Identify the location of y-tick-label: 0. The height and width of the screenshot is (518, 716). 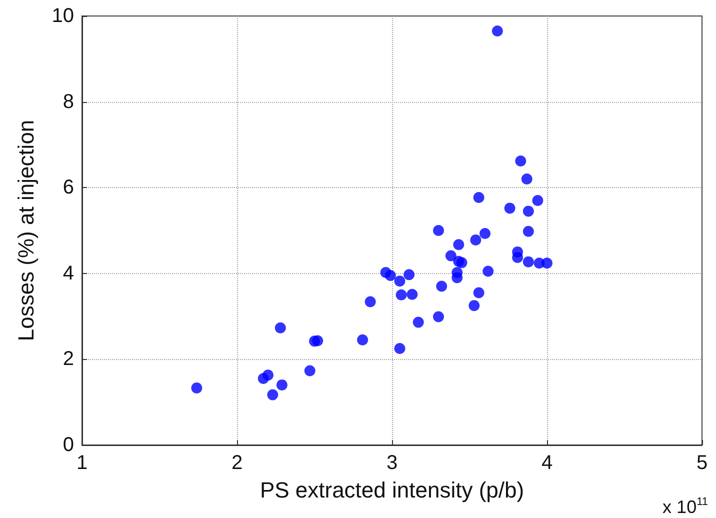
(68, 445).